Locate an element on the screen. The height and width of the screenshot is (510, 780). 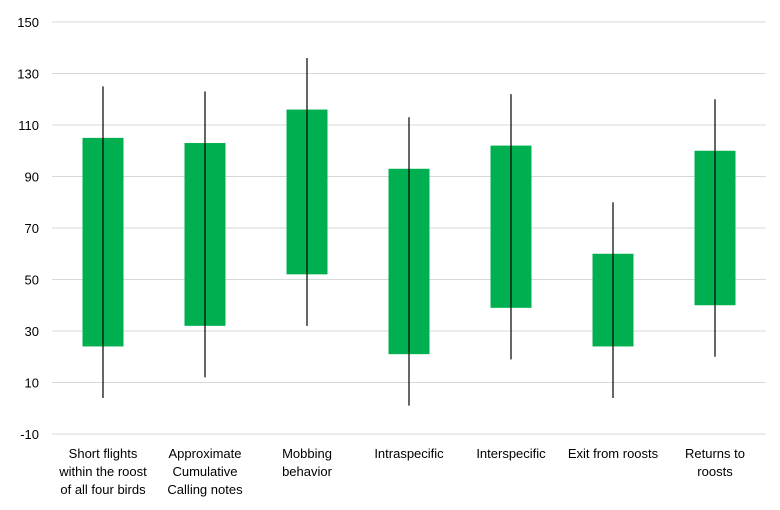
y-tick-label: 130 is located at coordinates (28, 74).